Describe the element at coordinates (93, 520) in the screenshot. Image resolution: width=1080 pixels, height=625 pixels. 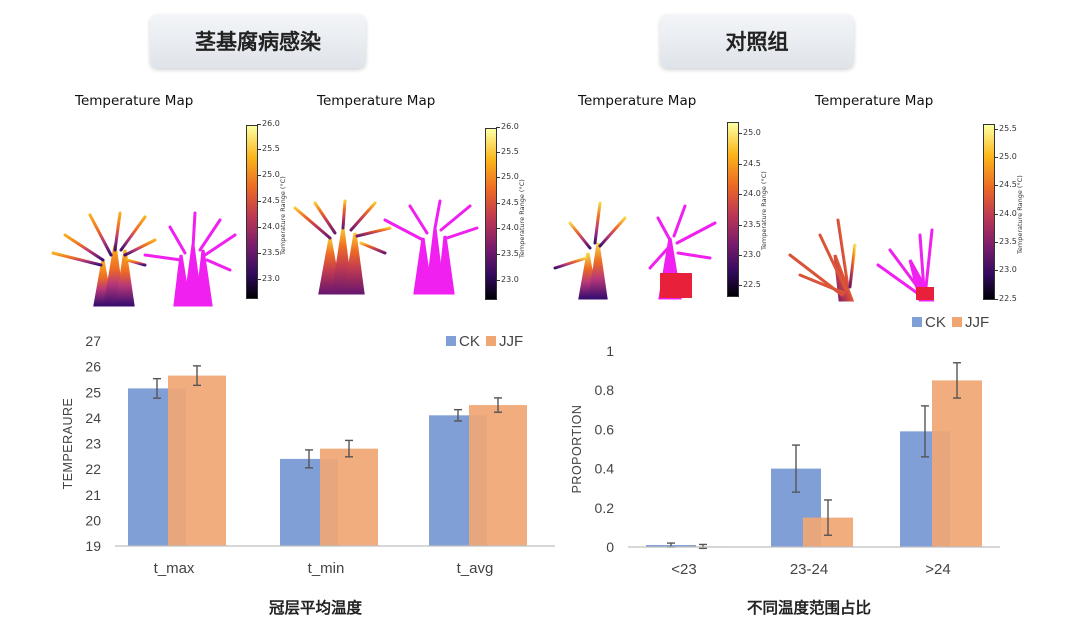
I see `y-tick-label: 20` at that location.